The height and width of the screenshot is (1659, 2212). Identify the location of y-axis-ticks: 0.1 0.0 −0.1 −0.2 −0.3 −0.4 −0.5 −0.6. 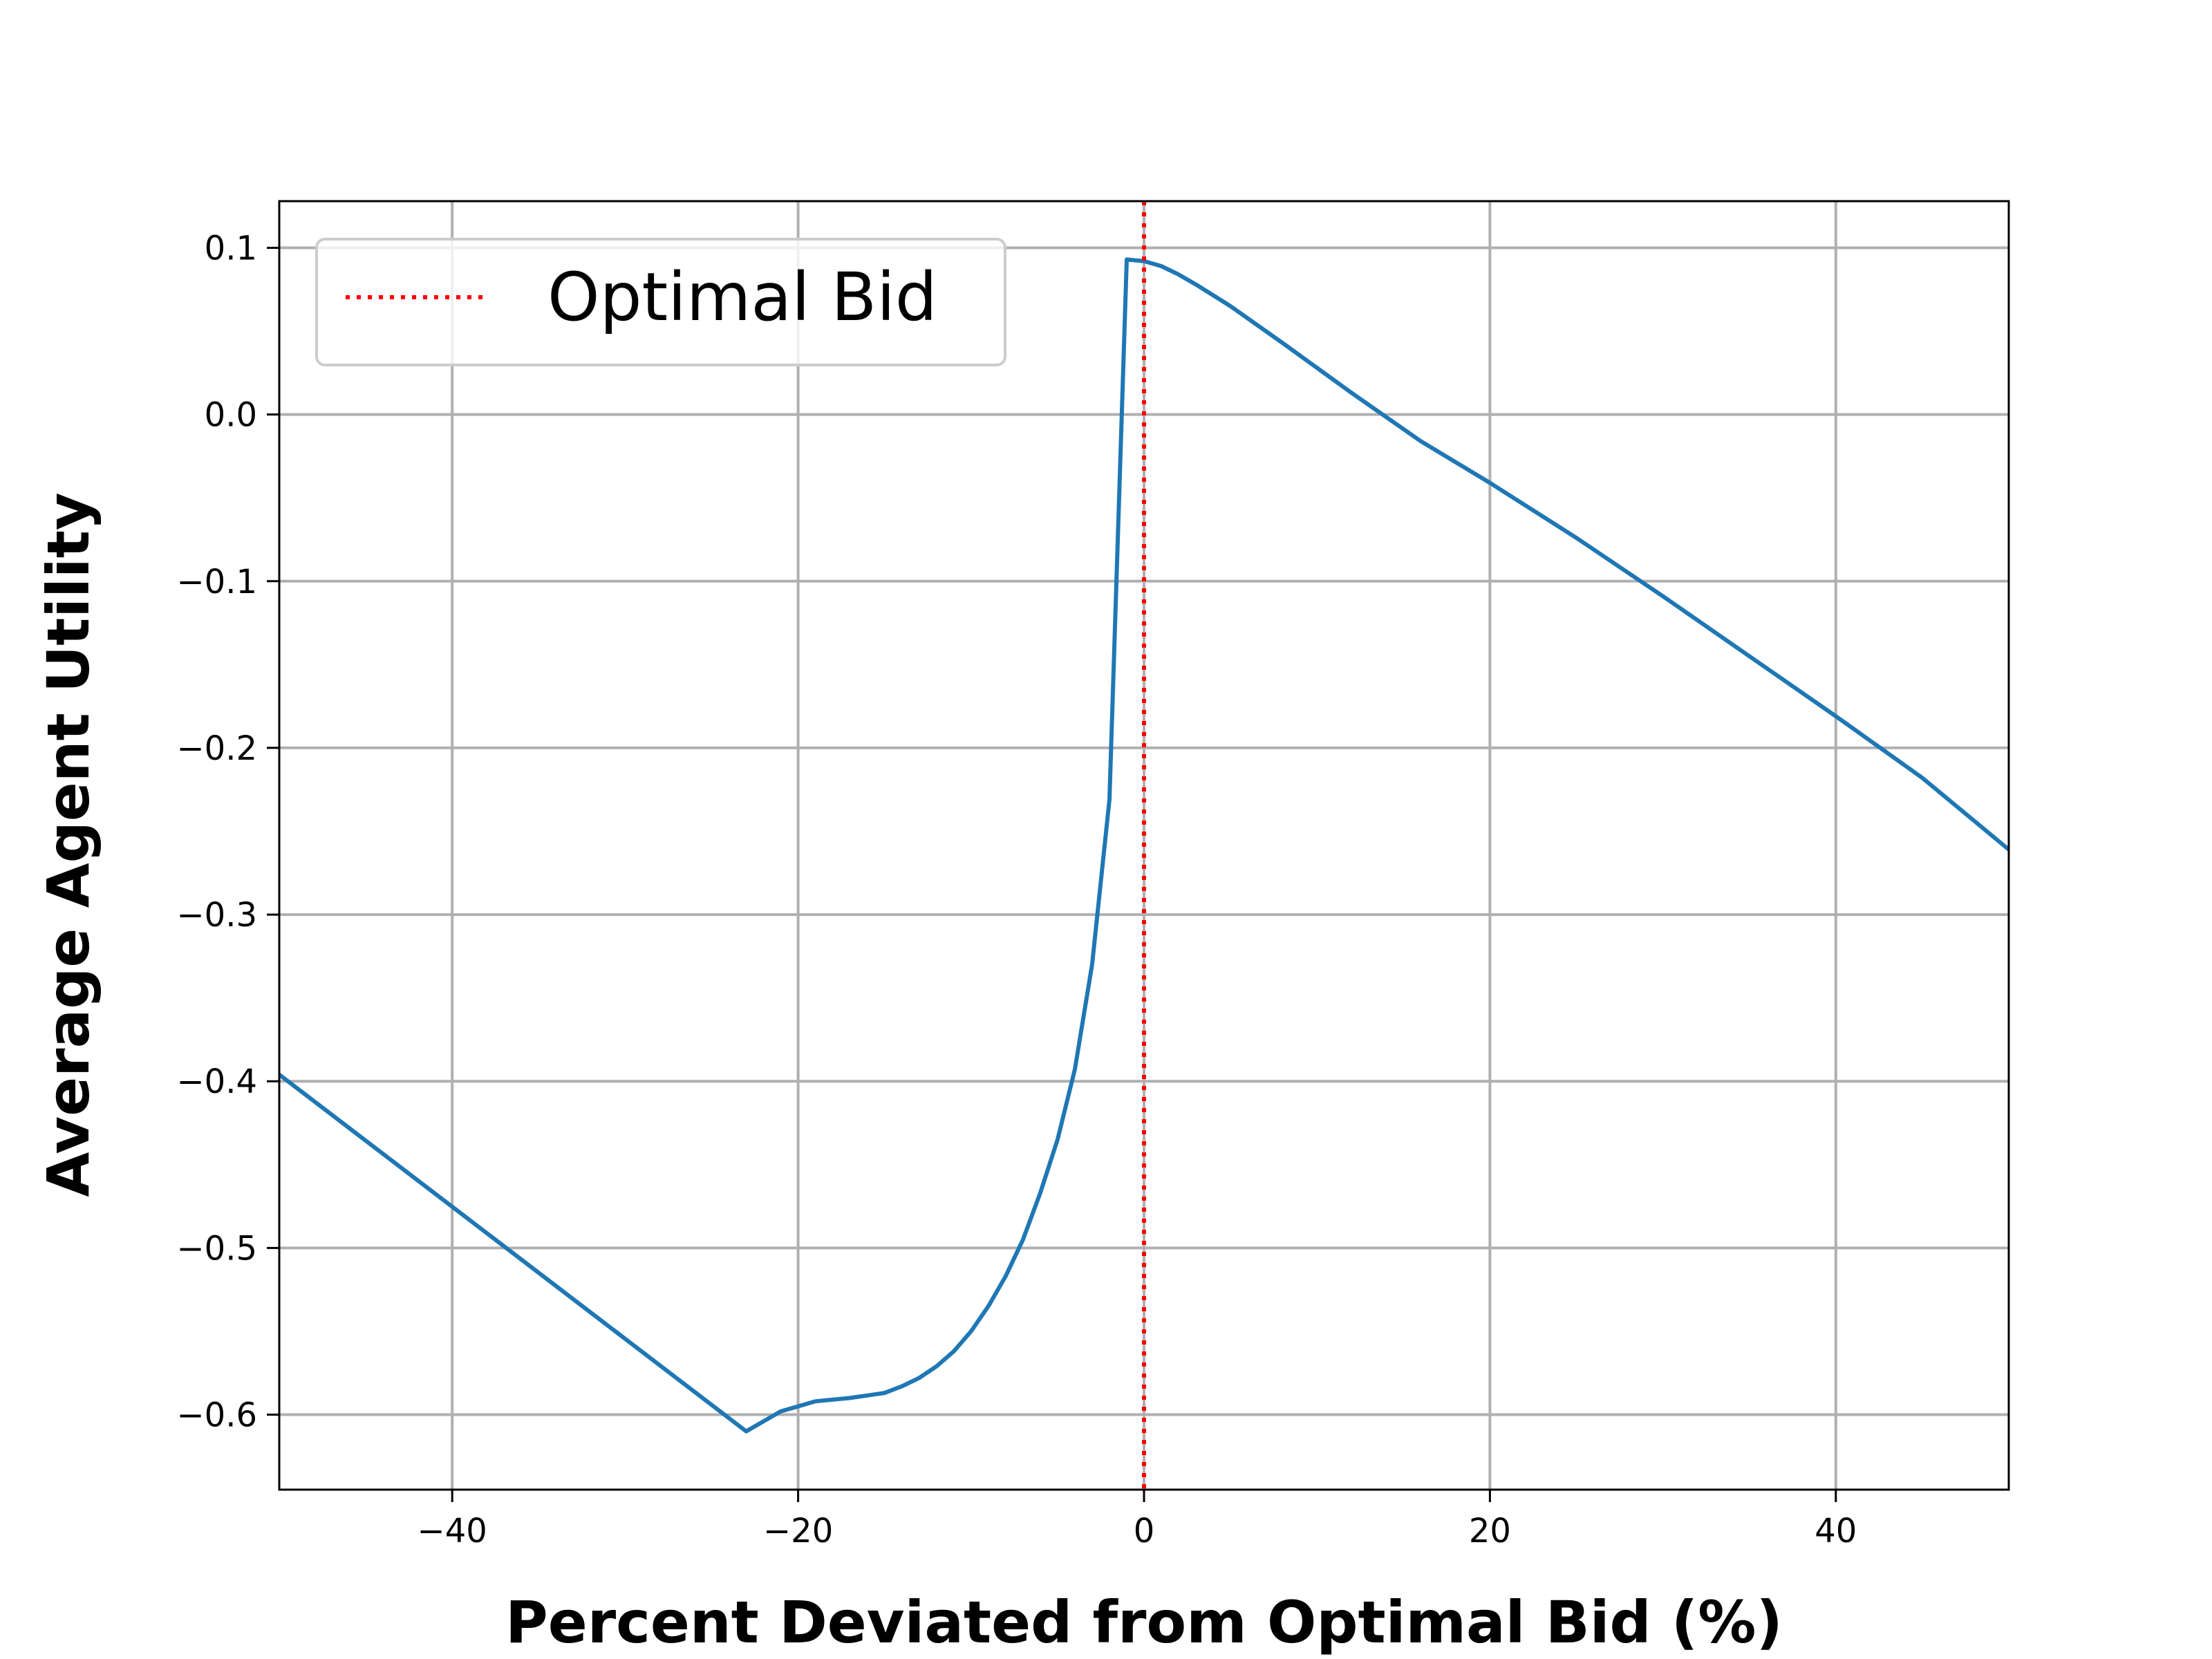
(228, 831).